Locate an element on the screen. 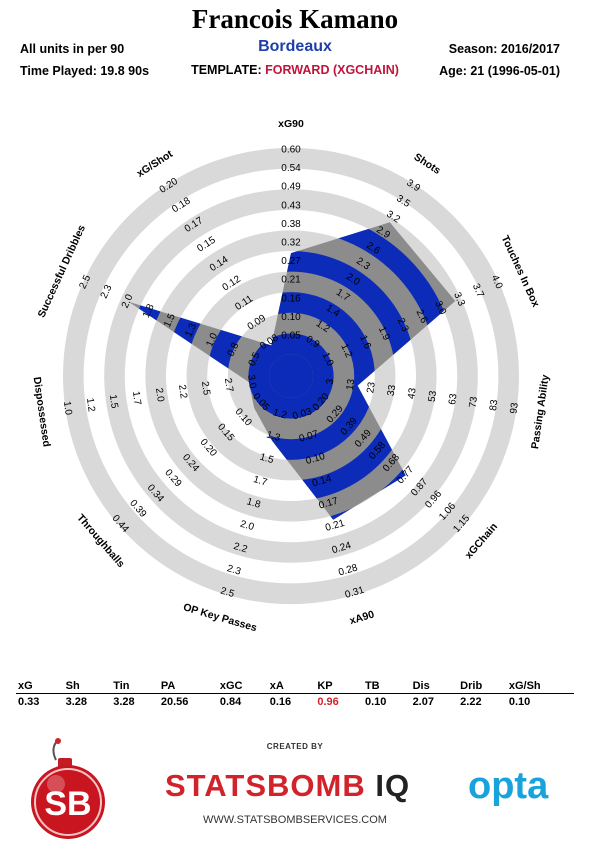  tick-label-6-1: 1.3 is located at coordinates (273, 436).